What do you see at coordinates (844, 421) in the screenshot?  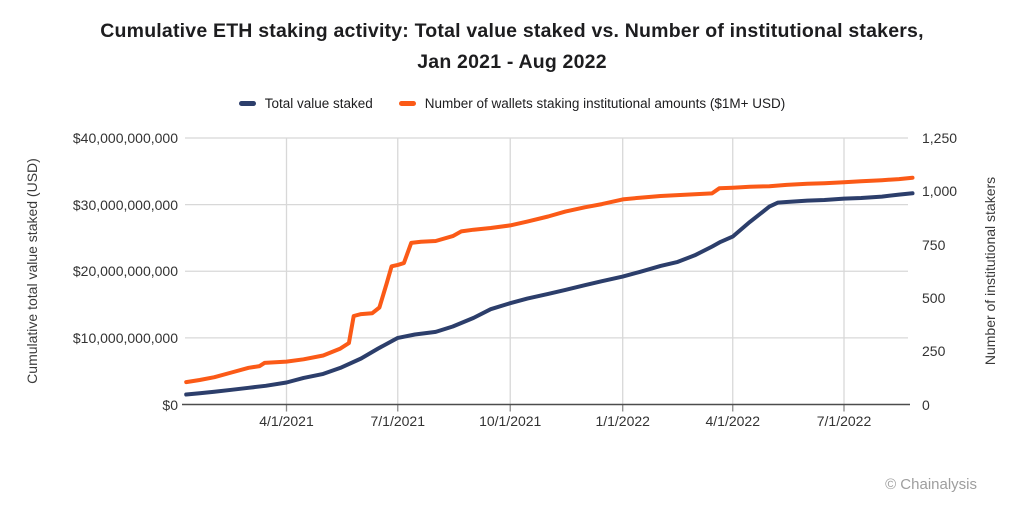 I see `x-axis-tick-label: 7/1/2022` at bounding box center [844, 421].